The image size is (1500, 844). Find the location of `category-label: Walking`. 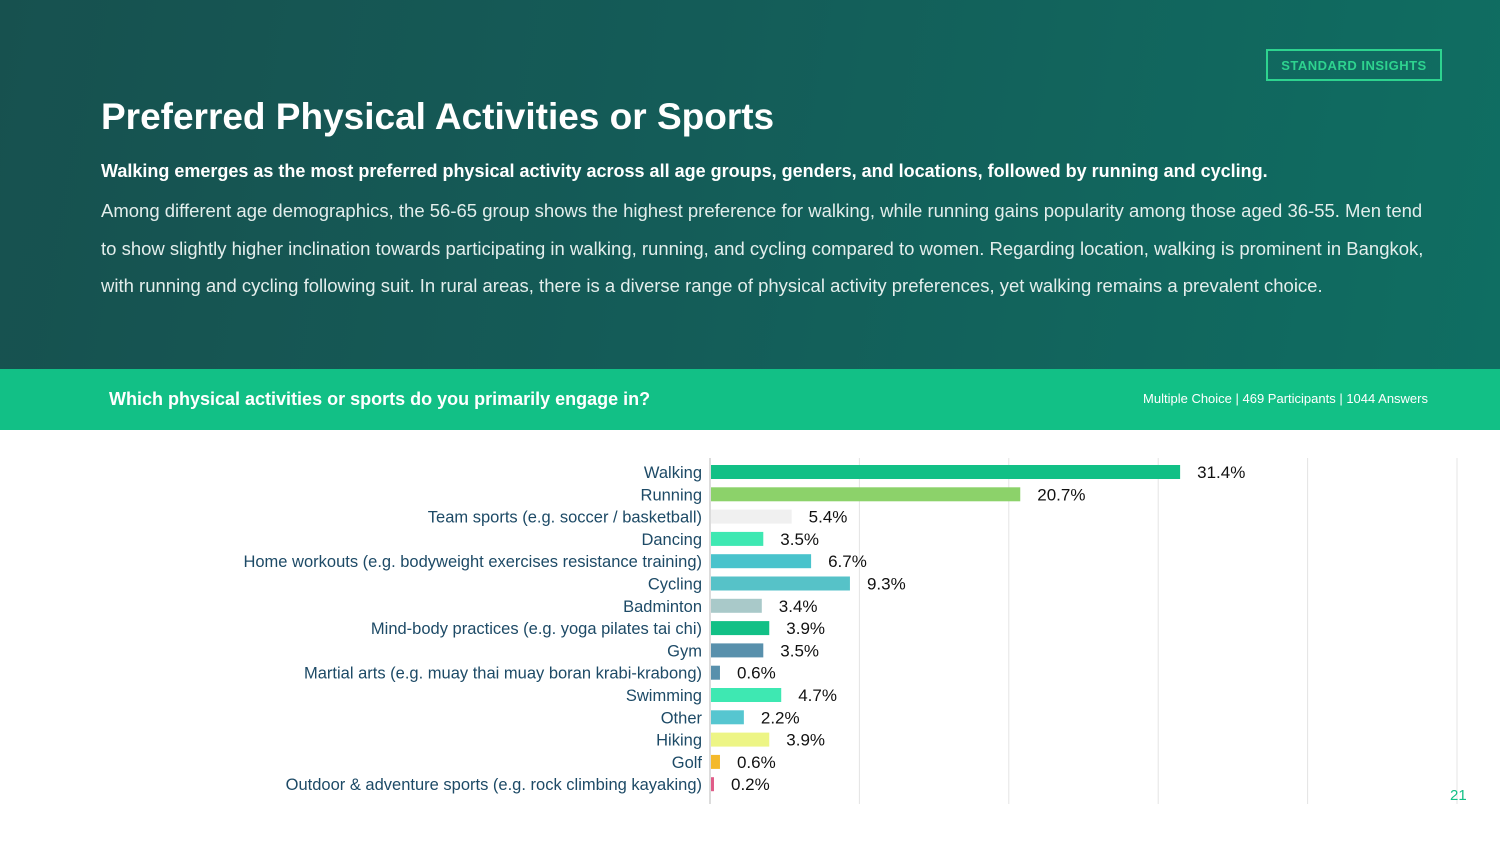

category-label: Walking is located at coordinates (673, 473).